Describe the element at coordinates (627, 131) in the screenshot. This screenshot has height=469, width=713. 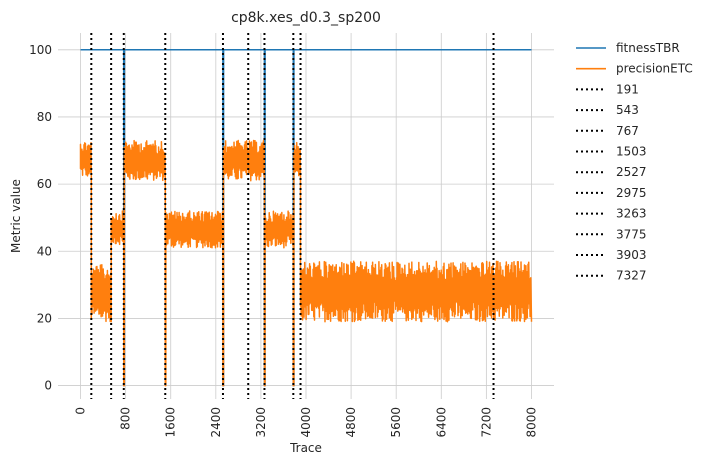
I see `legend-label: 767` at that location.